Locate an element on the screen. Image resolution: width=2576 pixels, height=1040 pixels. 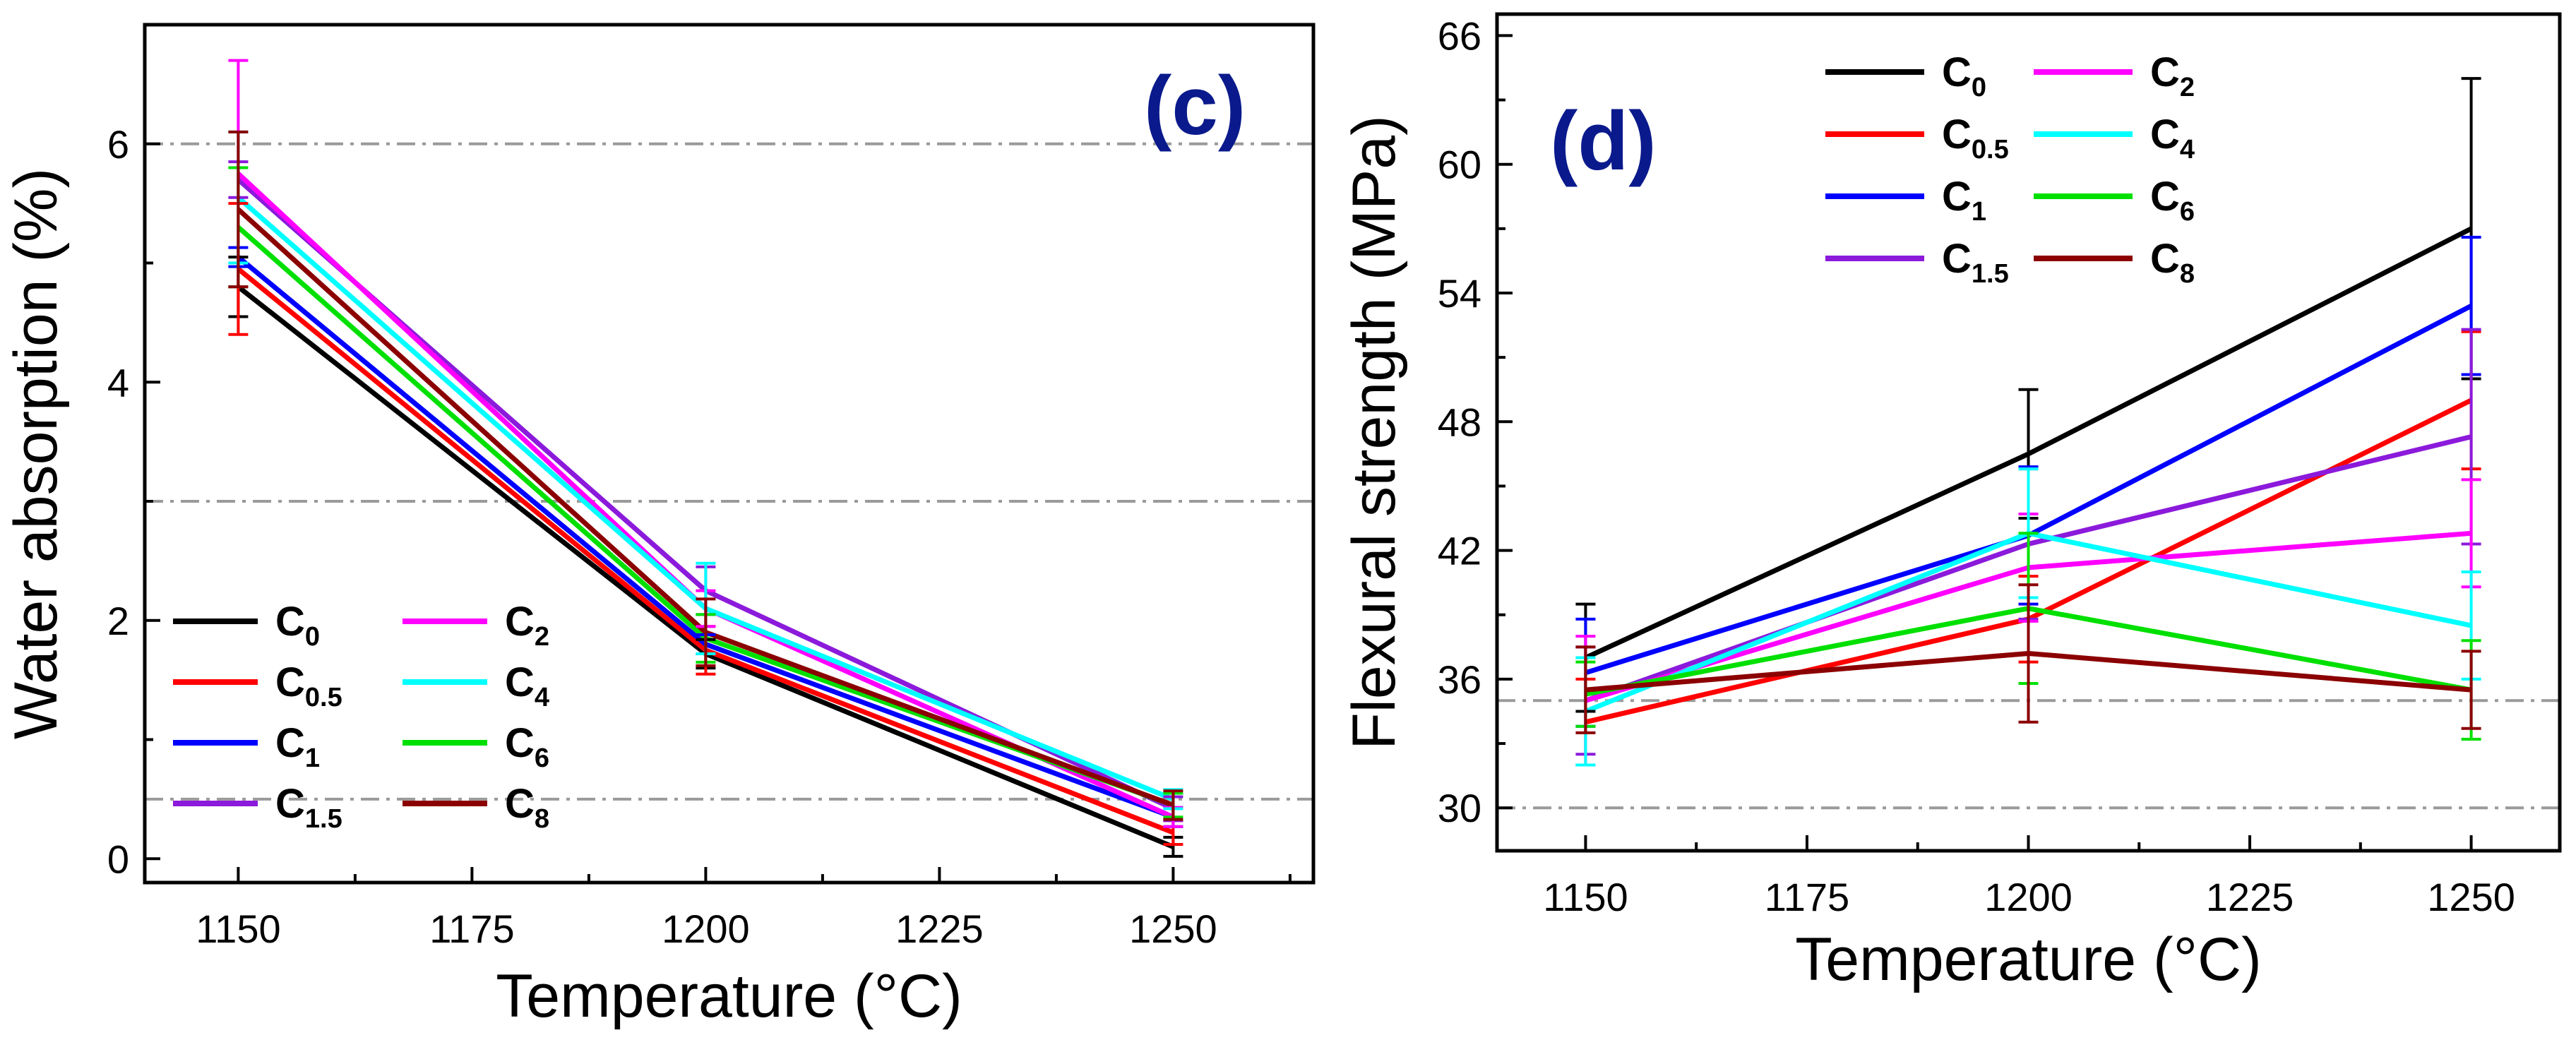
y-tick-label: 4 is located at coordinates (118, 383).